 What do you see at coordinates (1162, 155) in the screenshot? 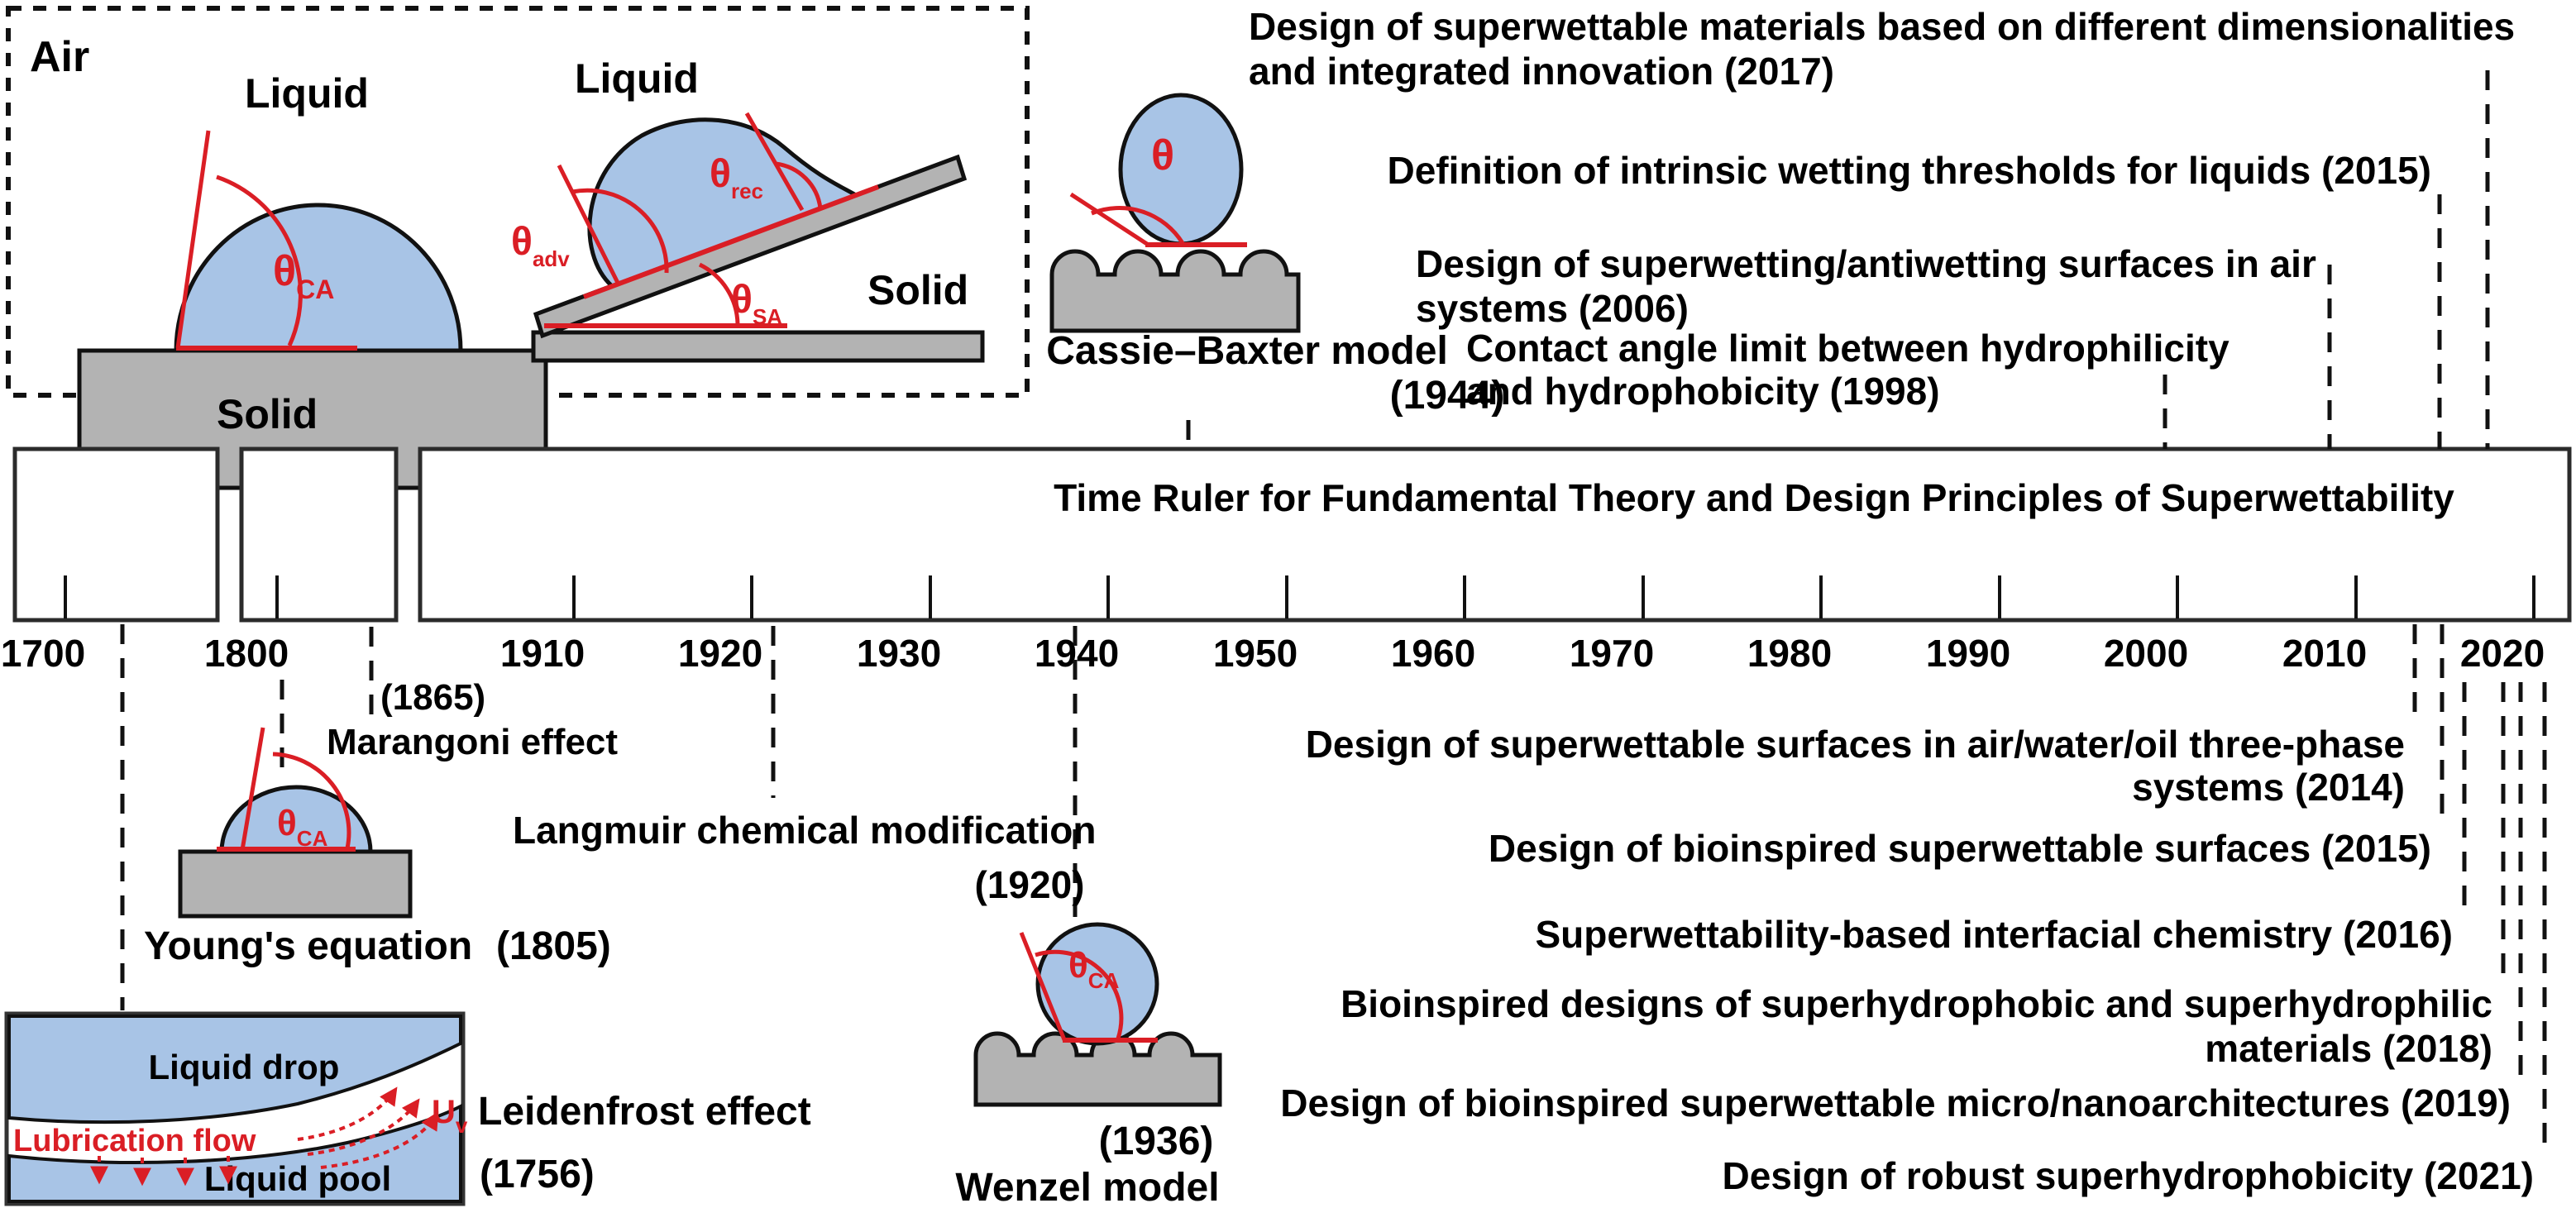
I see `cassie-theta-label: θ` at bounding box center [1162, 155].